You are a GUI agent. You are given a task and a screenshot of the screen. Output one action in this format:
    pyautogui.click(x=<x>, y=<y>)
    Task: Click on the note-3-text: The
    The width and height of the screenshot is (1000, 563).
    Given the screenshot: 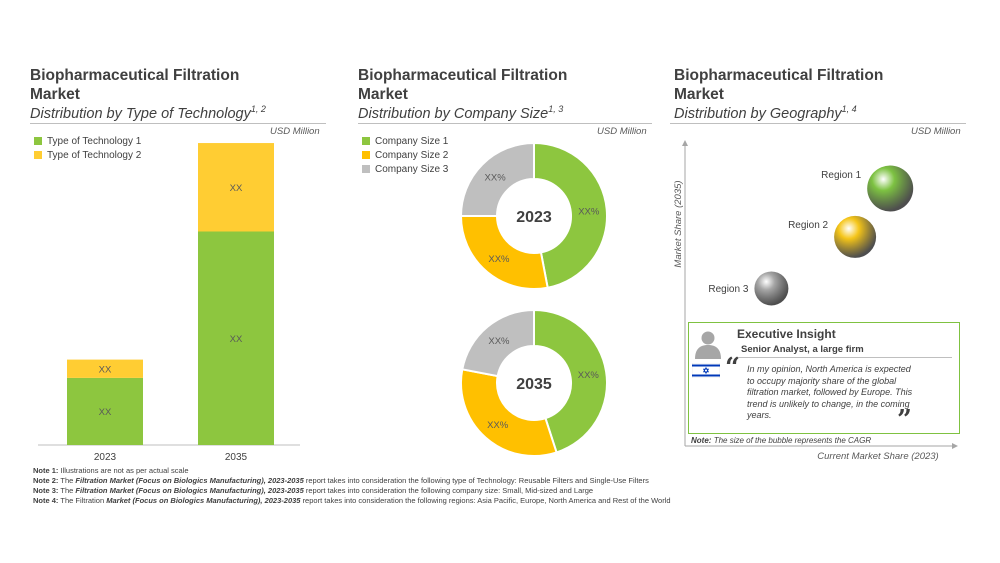 What is the action you would take?
    pyautogui.click(x=67, y=490)
    